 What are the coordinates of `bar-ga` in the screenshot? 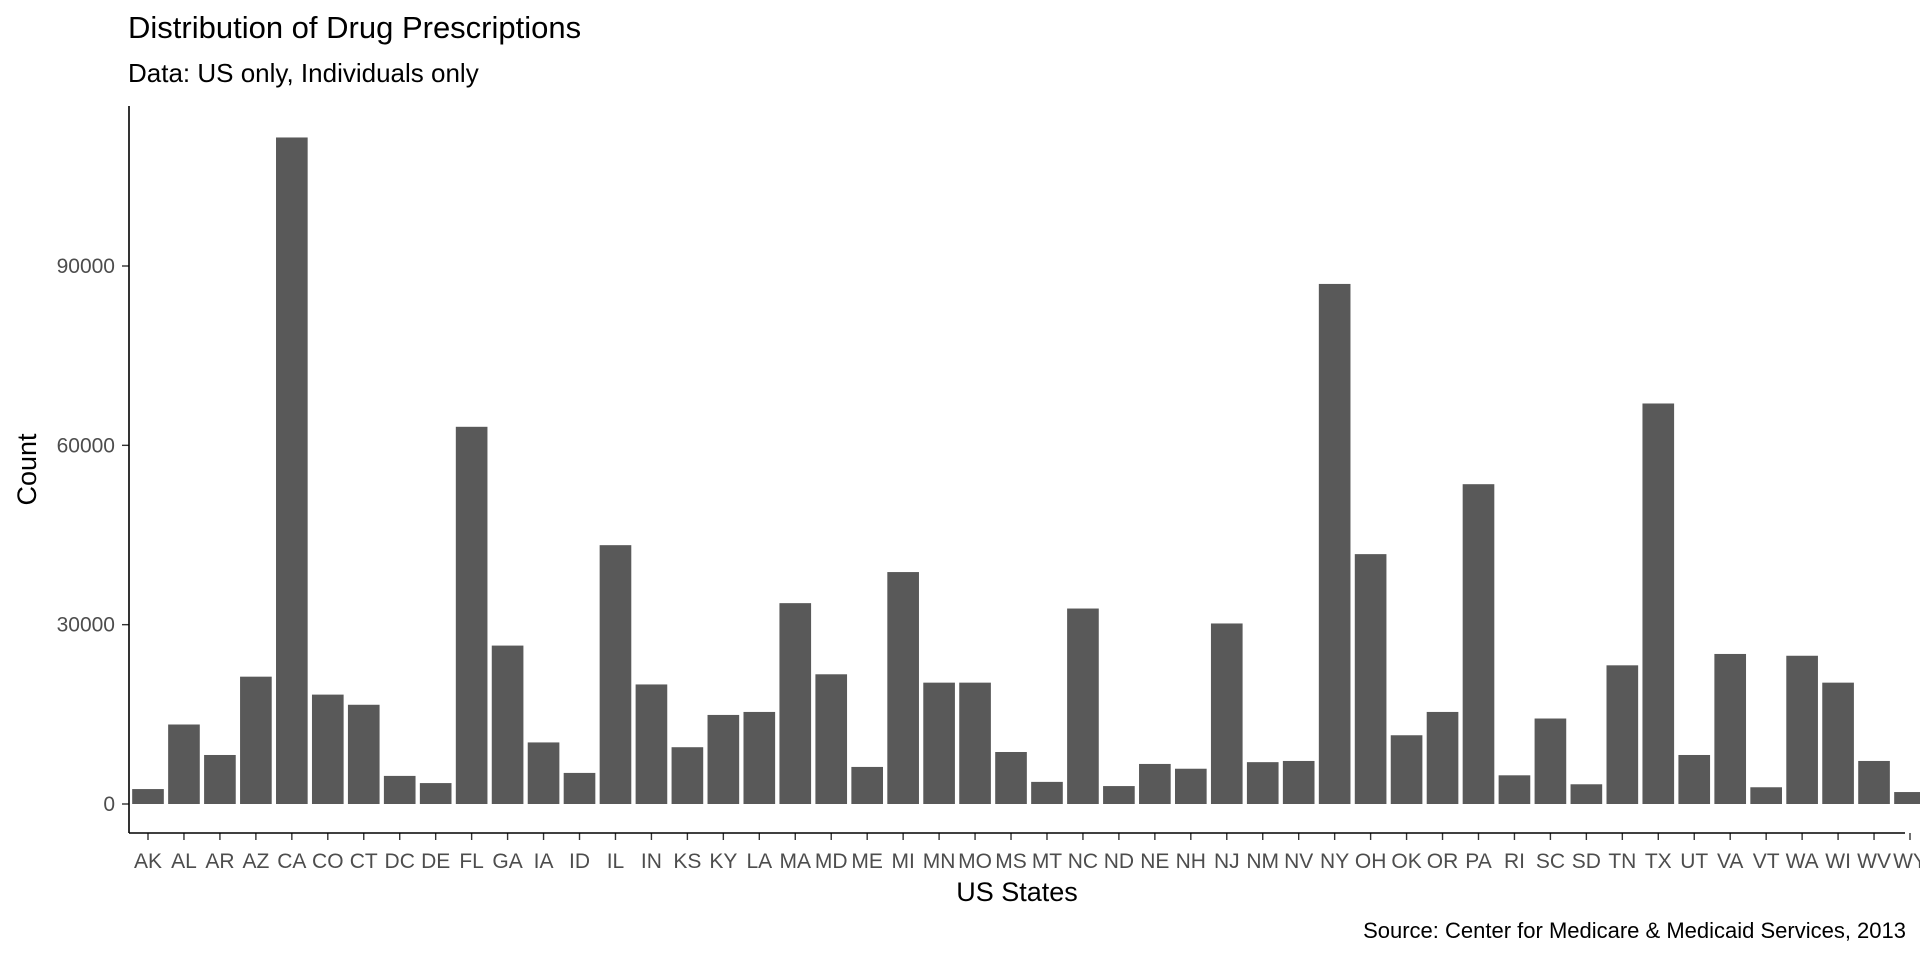 It's located at (507, 724).